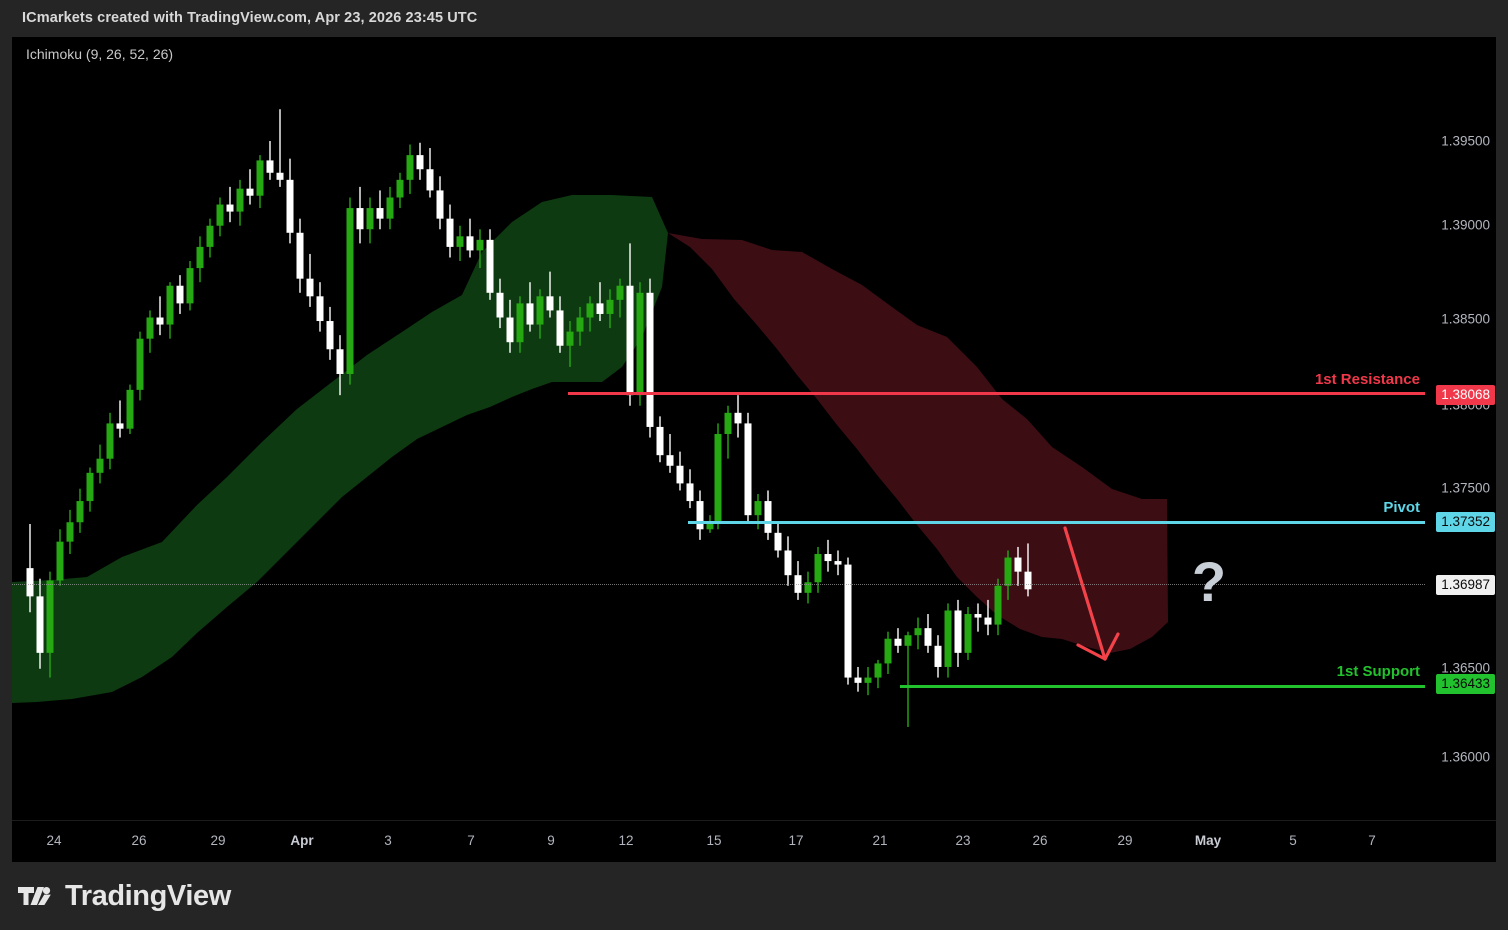  What do you see at coordinates (1465, 141) in the screenshot?
I see `price-tick-label: 1.39500` at bounding box center [1465, 141].